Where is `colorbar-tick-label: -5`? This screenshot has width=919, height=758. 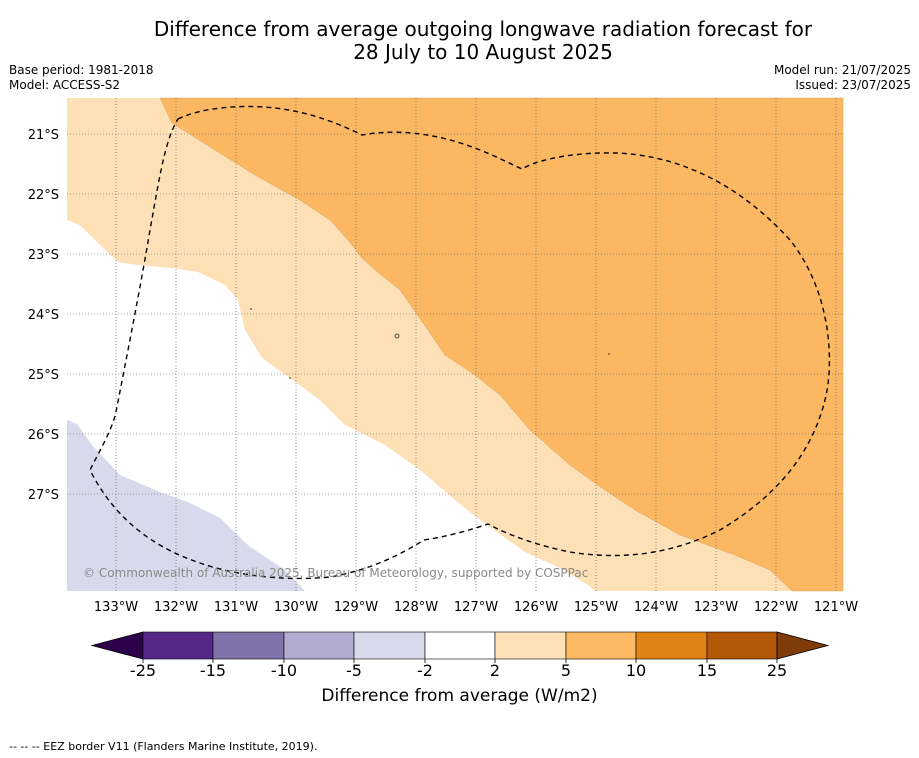 colorbar-tick-label: -5 is located at coordinates (354, 670).